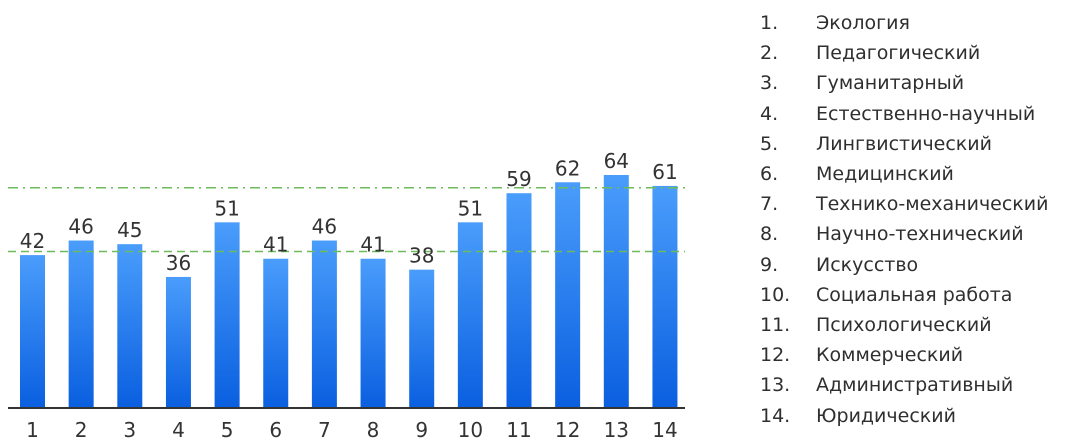  I want to click on legend-item: 7. Технико-механический, so click(904, 204).